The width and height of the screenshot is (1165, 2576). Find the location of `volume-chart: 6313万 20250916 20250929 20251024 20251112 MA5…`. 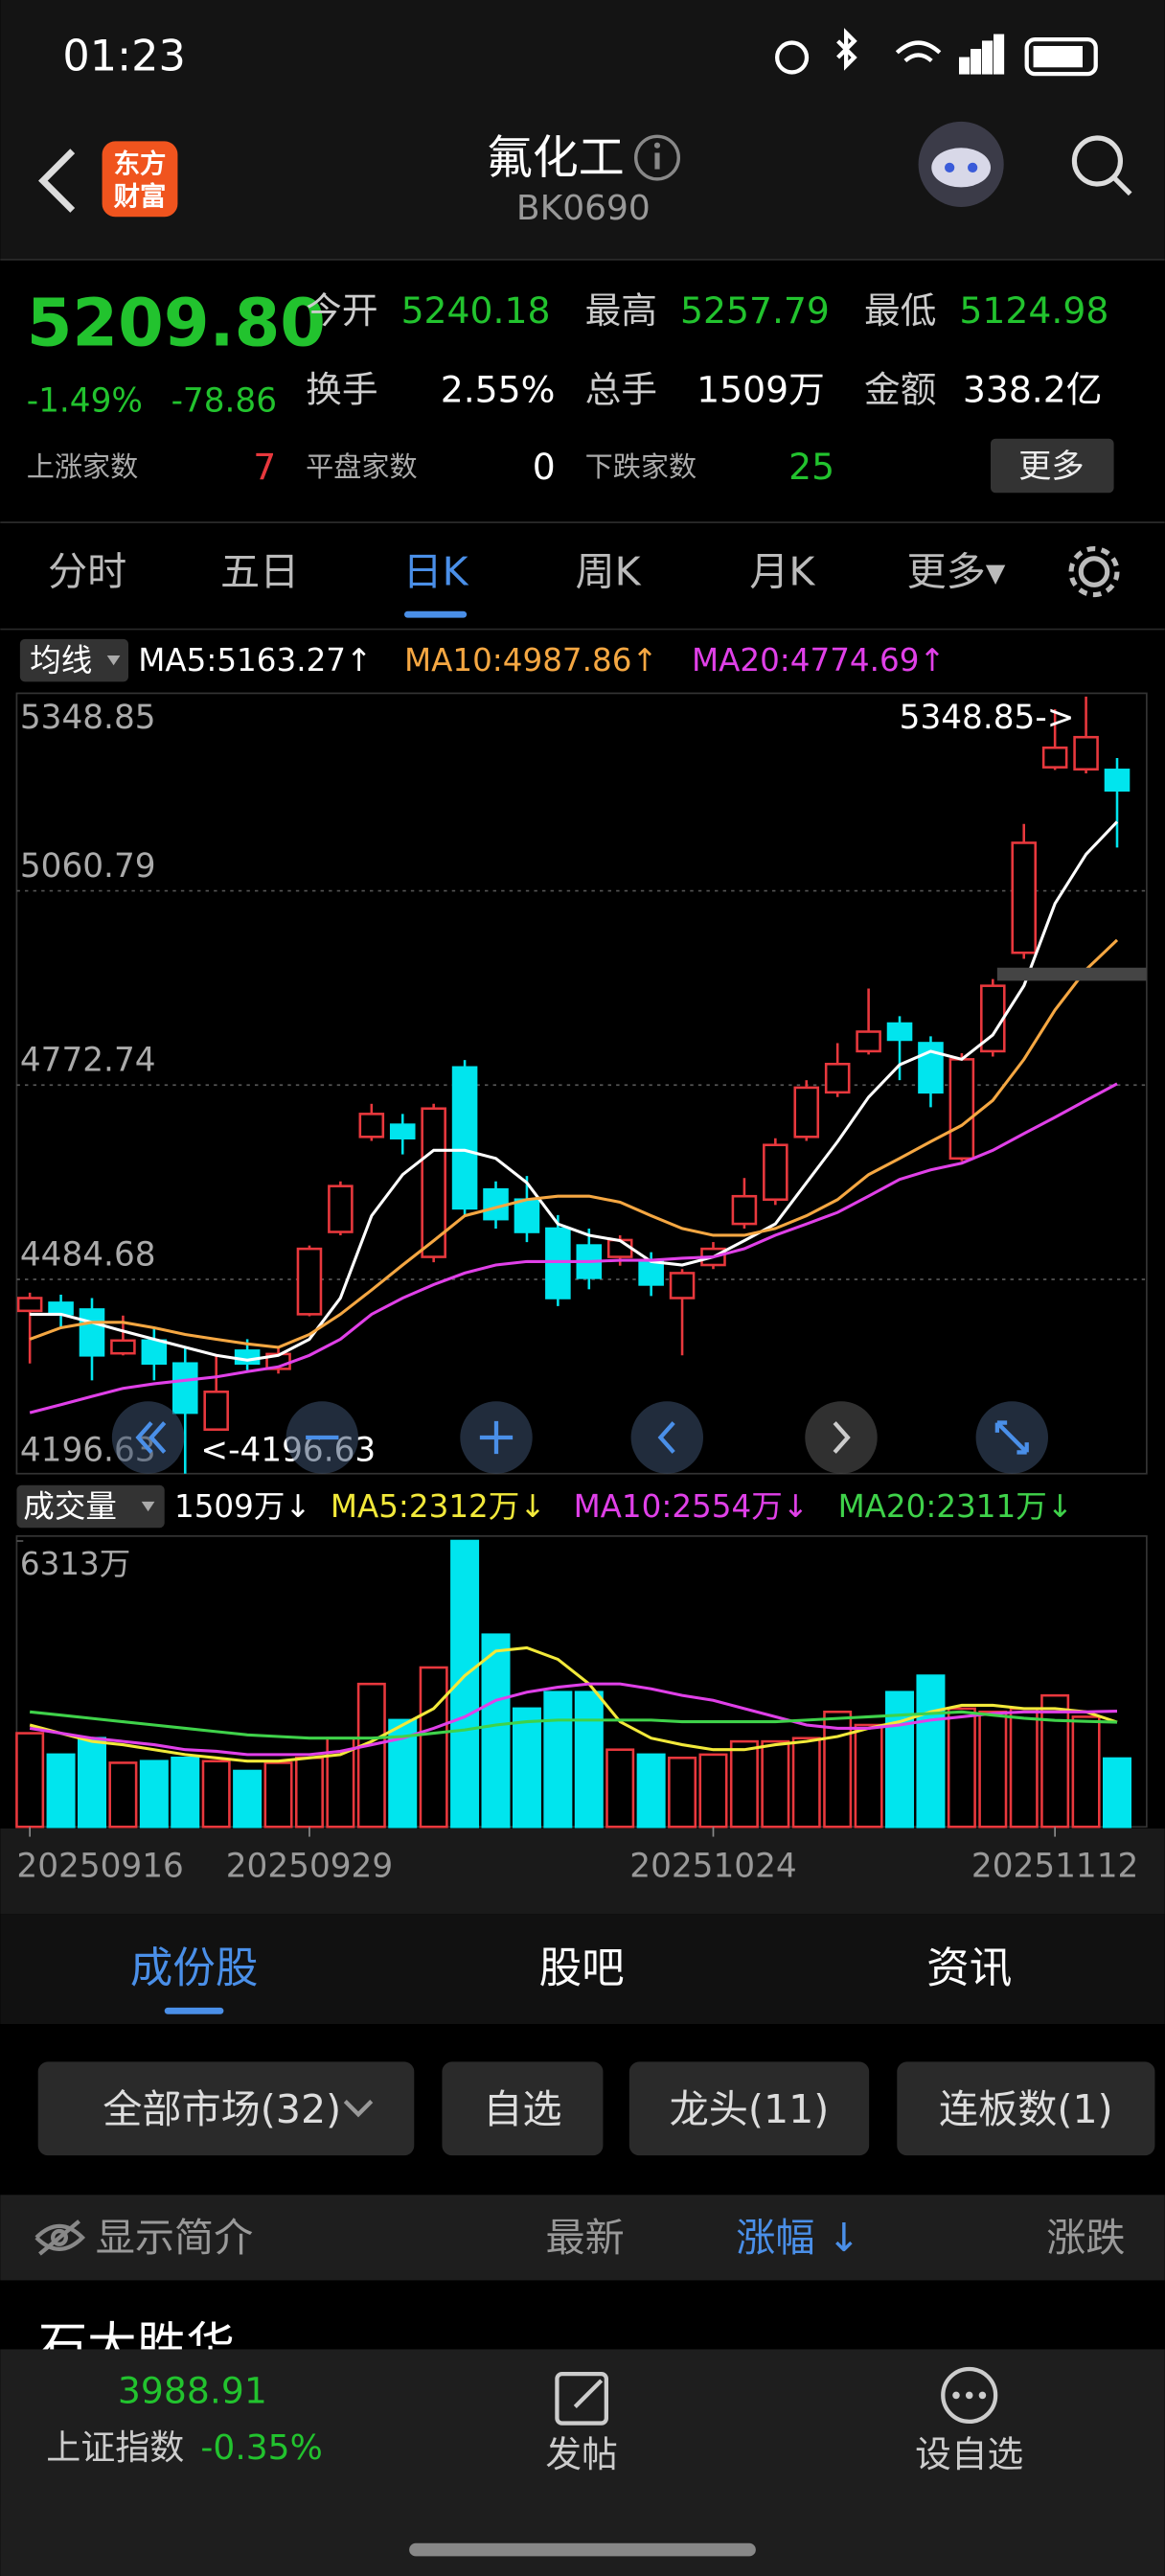

volume-chart: 6313万 20250916 20250929 20251024 20251112 MA5… is located at coordinates (576, 1686).